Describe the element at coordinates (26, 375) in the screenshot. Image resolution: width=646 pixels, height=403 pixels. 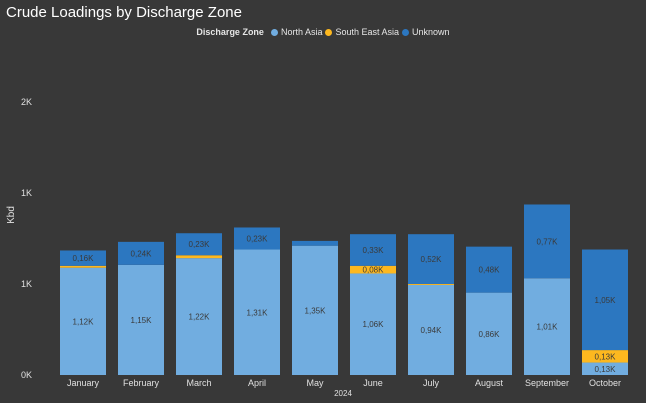
I see `y-tick-label: 0K` at that location.